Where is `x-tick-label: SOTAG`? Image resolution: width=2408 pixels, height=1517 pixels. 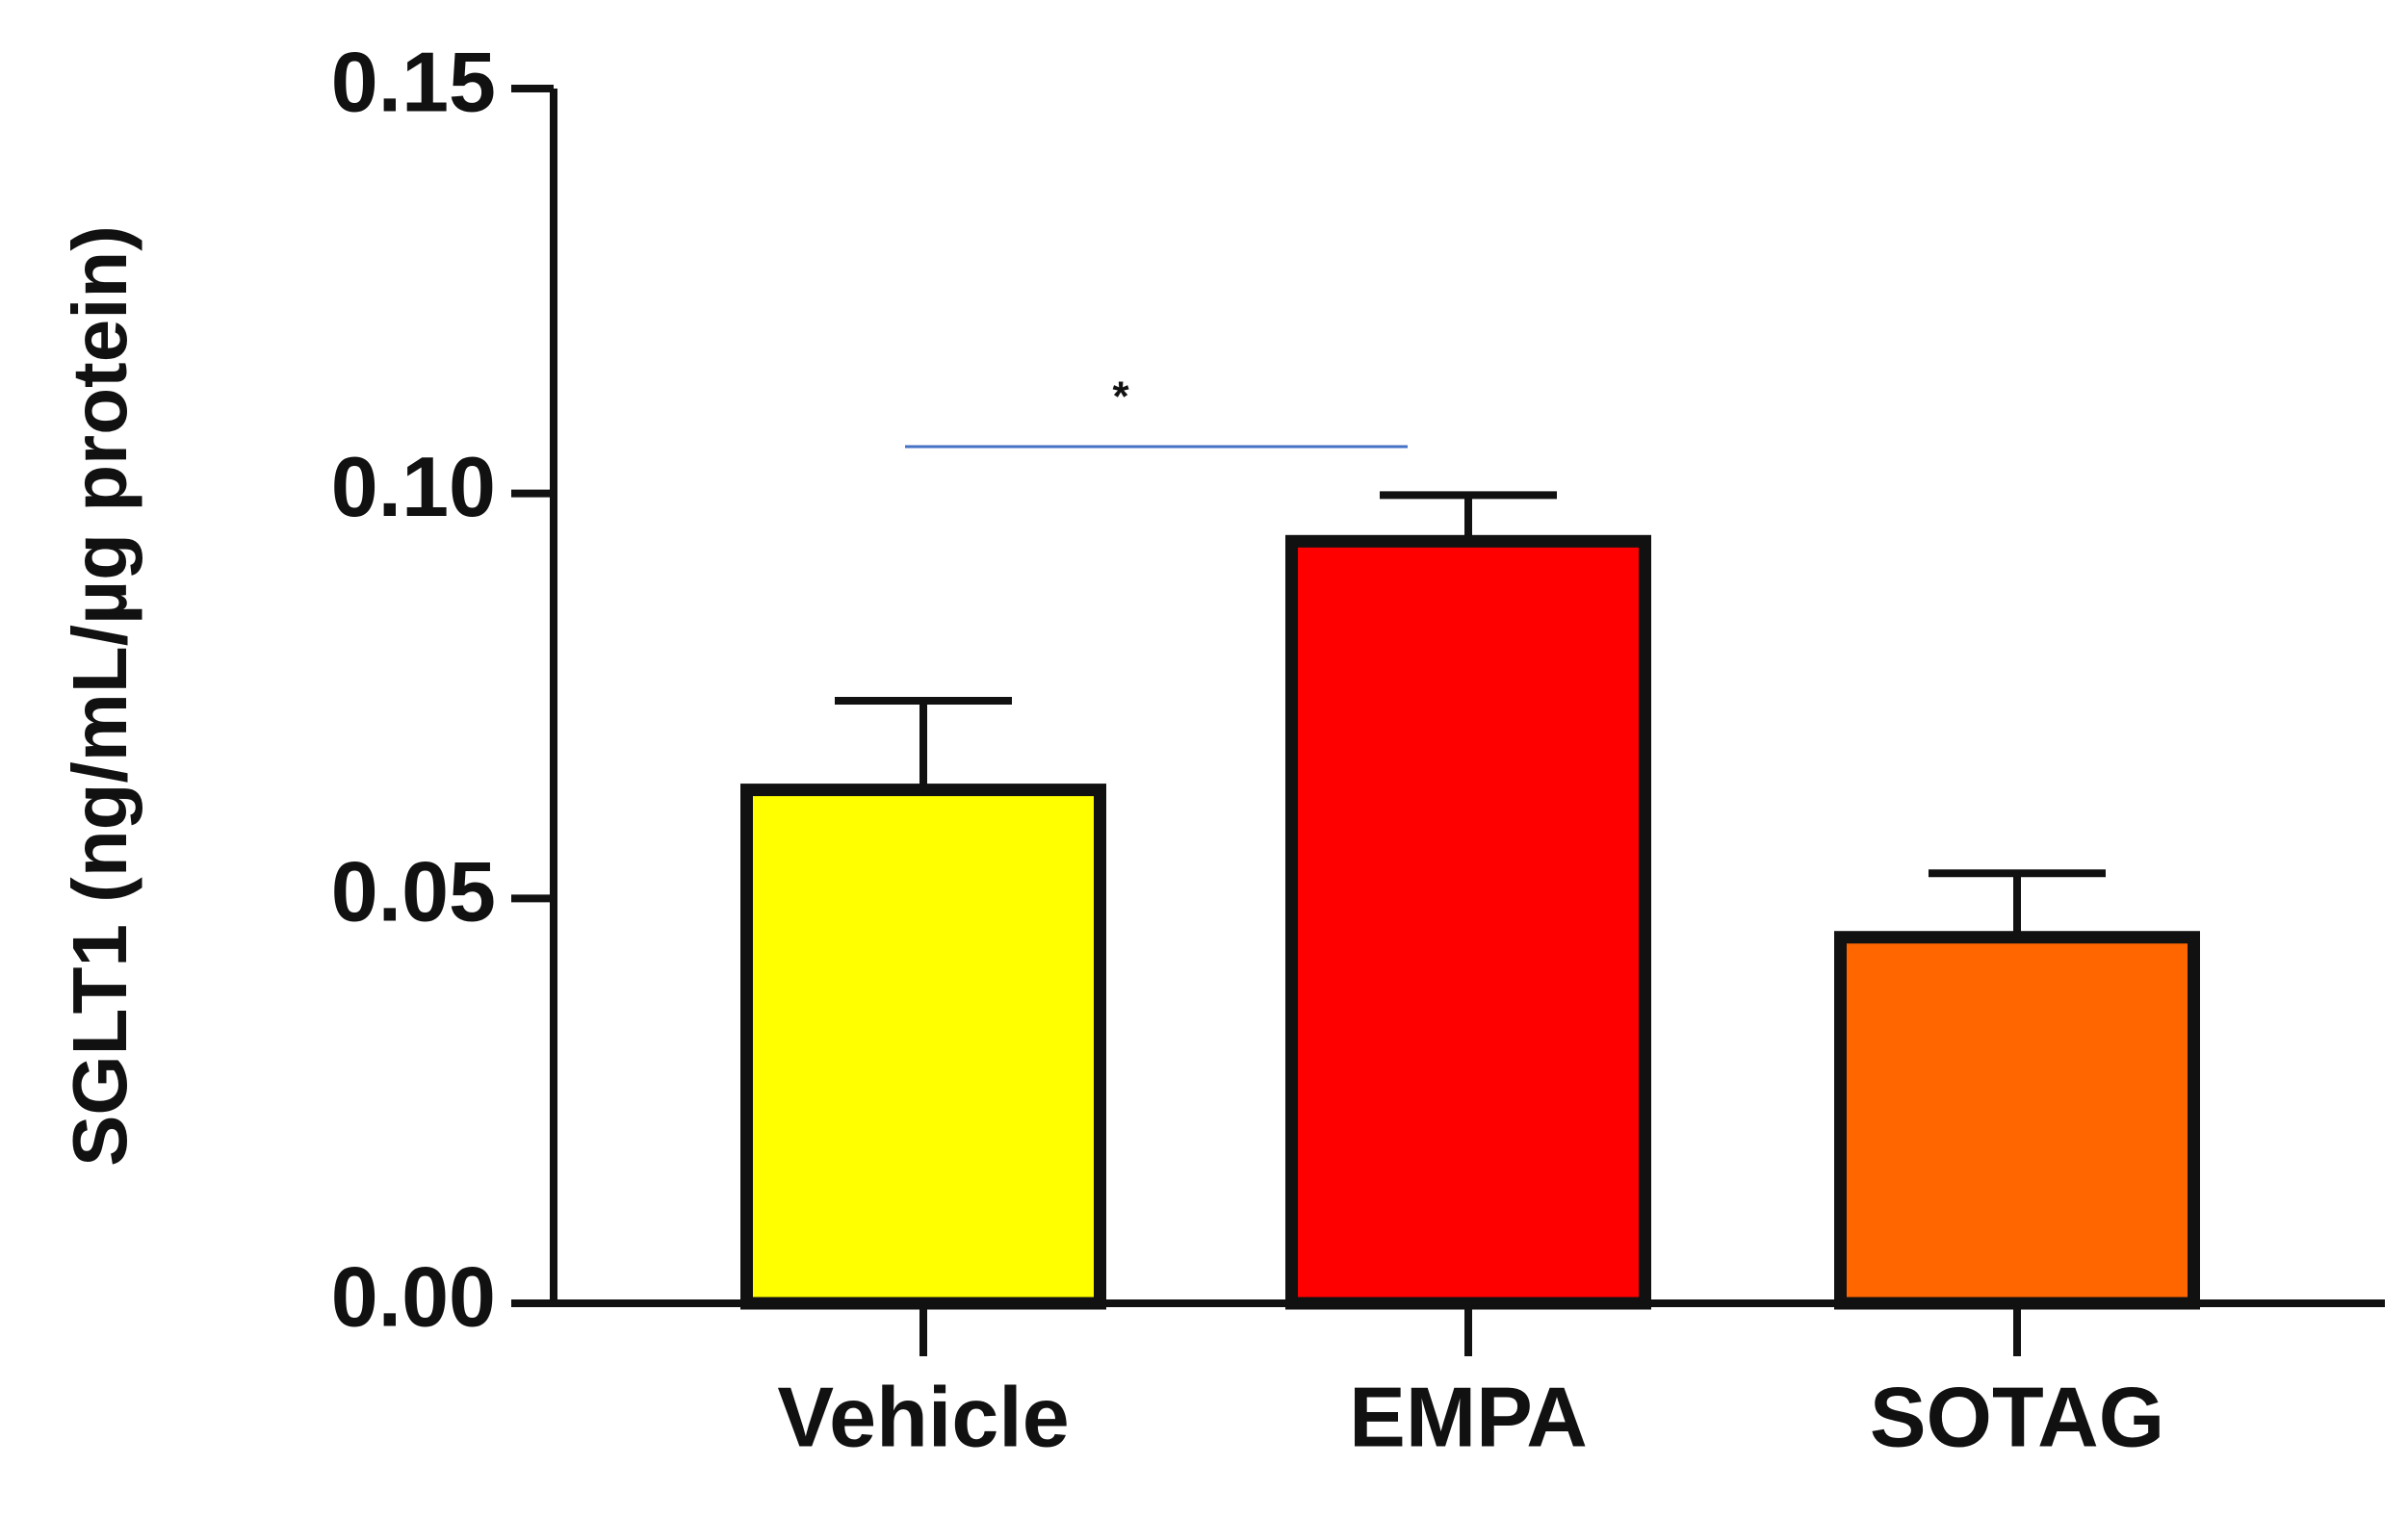 x-tick-label: SOTAG is located at coordinates (2017, 1416).